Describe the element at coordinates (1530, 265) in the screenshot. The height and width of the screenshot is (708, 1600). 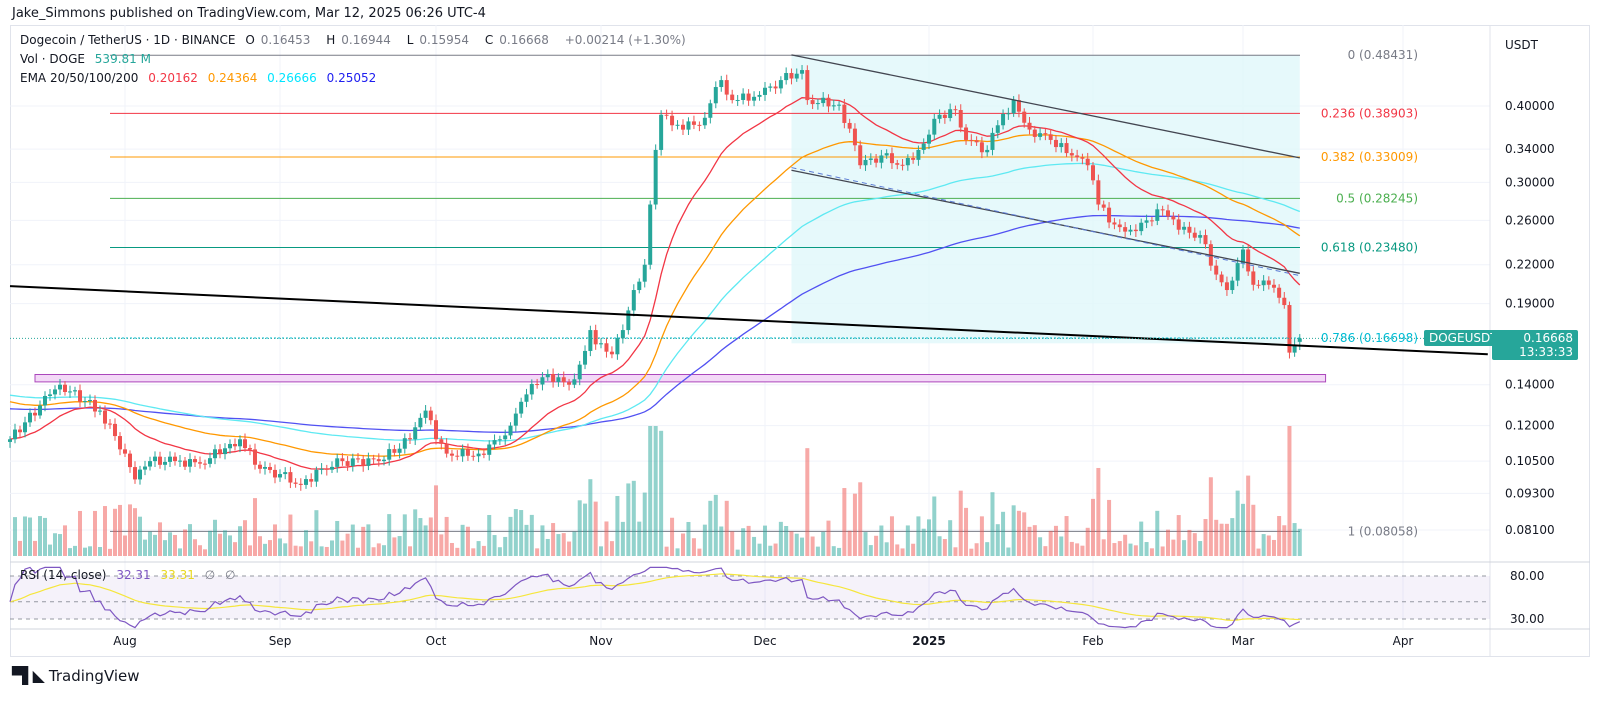
I see `price-axis-label: 0.22000` at that location.